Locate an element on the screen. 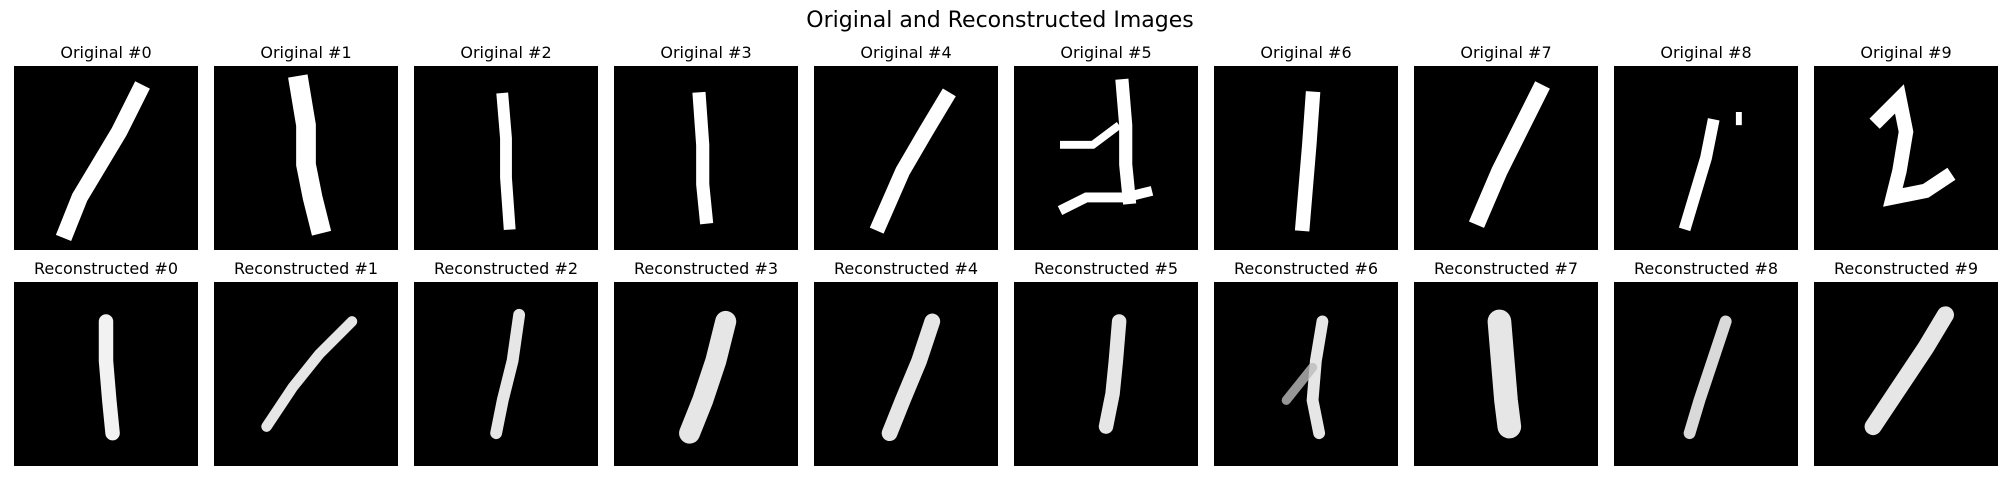  original-label-4: Original #4 is located at coordinates (906, 52).